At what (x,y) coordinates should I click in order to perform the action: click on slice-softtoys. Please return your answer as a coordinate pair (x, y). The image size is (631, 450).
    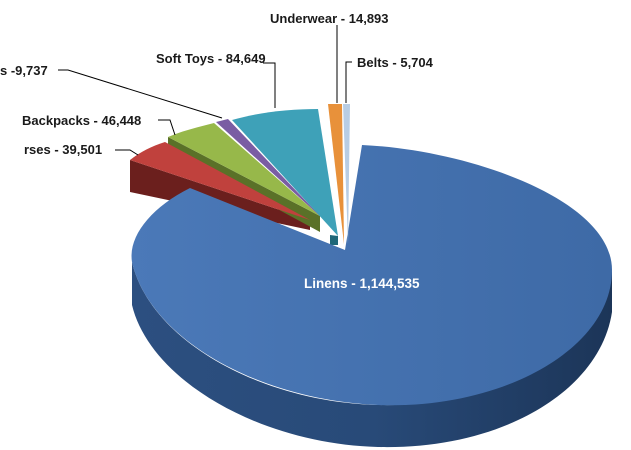
    Looking at the image, I should click on (285, 172).